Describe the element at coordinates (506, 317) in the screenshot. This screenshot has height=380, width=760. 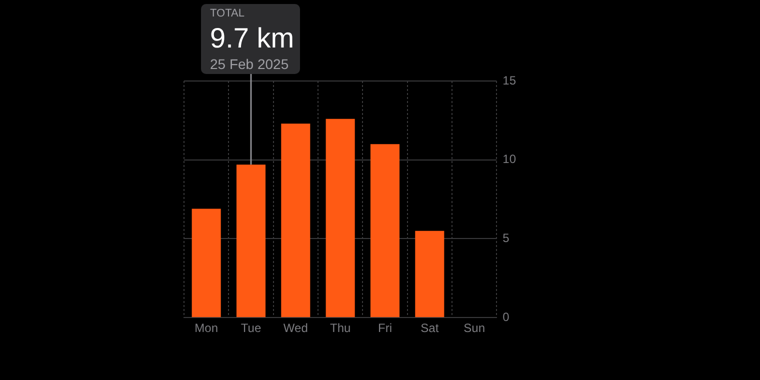
I see `y-tick-label: 0` at that location.